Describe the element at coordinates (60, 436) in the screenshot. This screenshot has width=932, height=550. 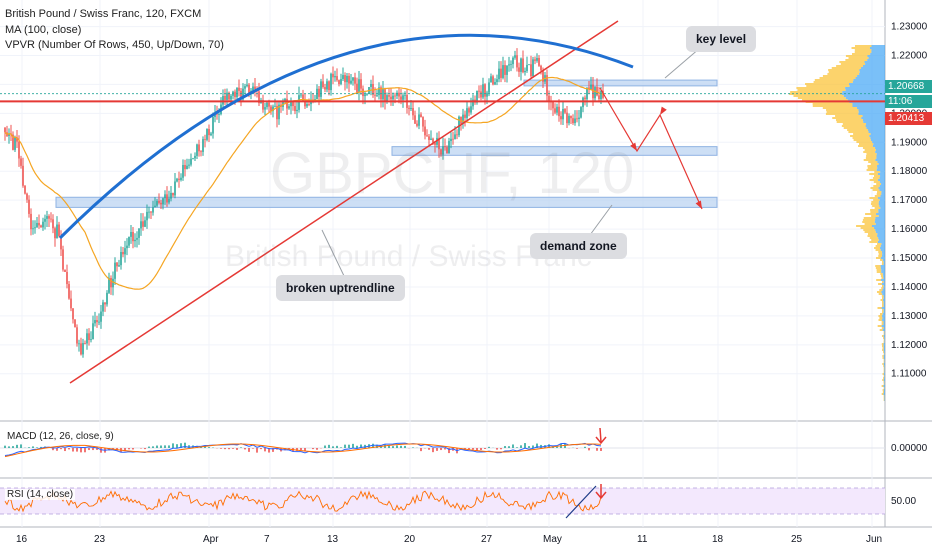
I see `macd-label: MACD (12, 26, close, 9)` at that location.